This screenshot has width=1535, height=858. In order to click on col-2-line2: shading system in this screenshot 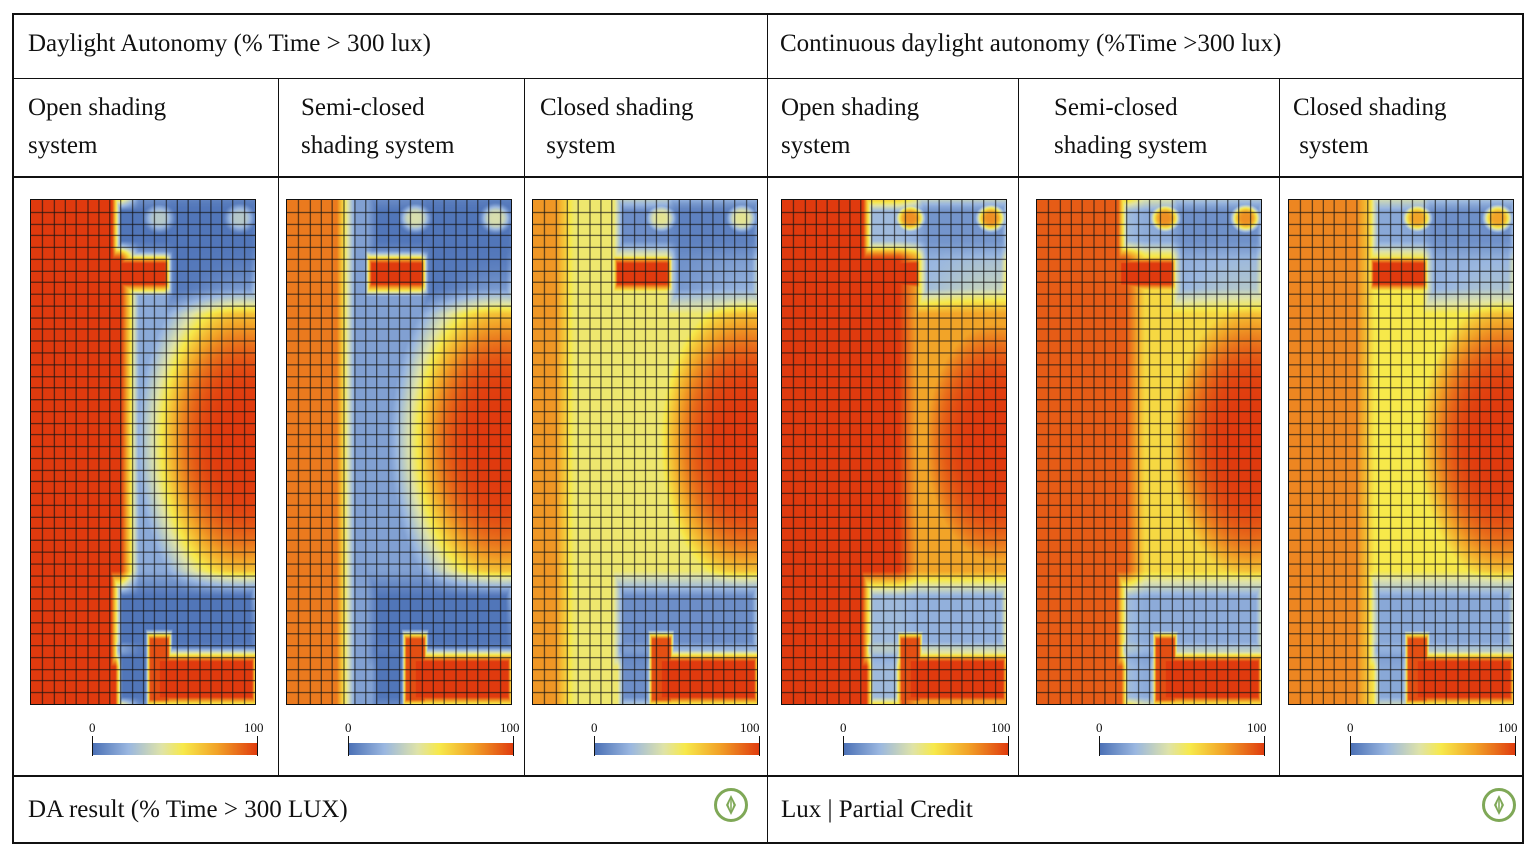, I will do `click(378, 145)`.